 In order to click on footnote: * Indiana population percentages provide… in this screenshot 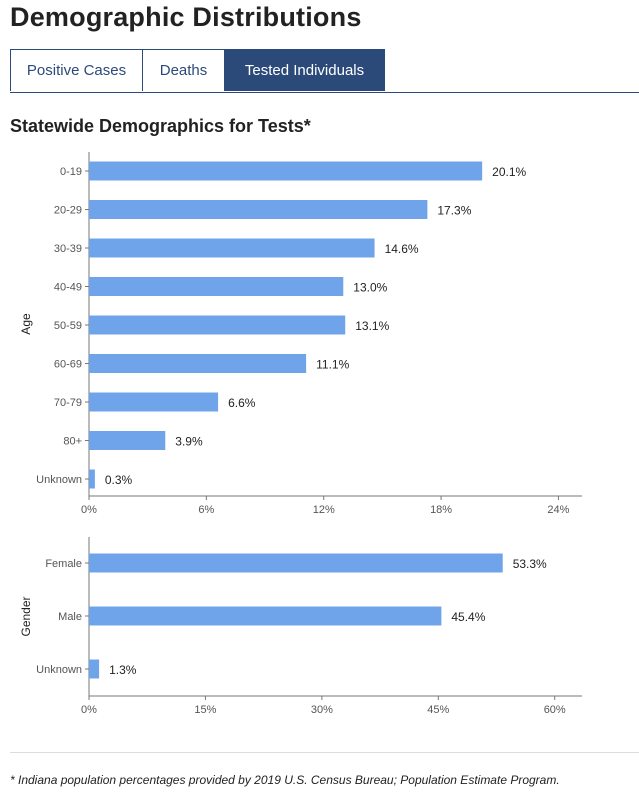, I will do `click(285, 780)`.